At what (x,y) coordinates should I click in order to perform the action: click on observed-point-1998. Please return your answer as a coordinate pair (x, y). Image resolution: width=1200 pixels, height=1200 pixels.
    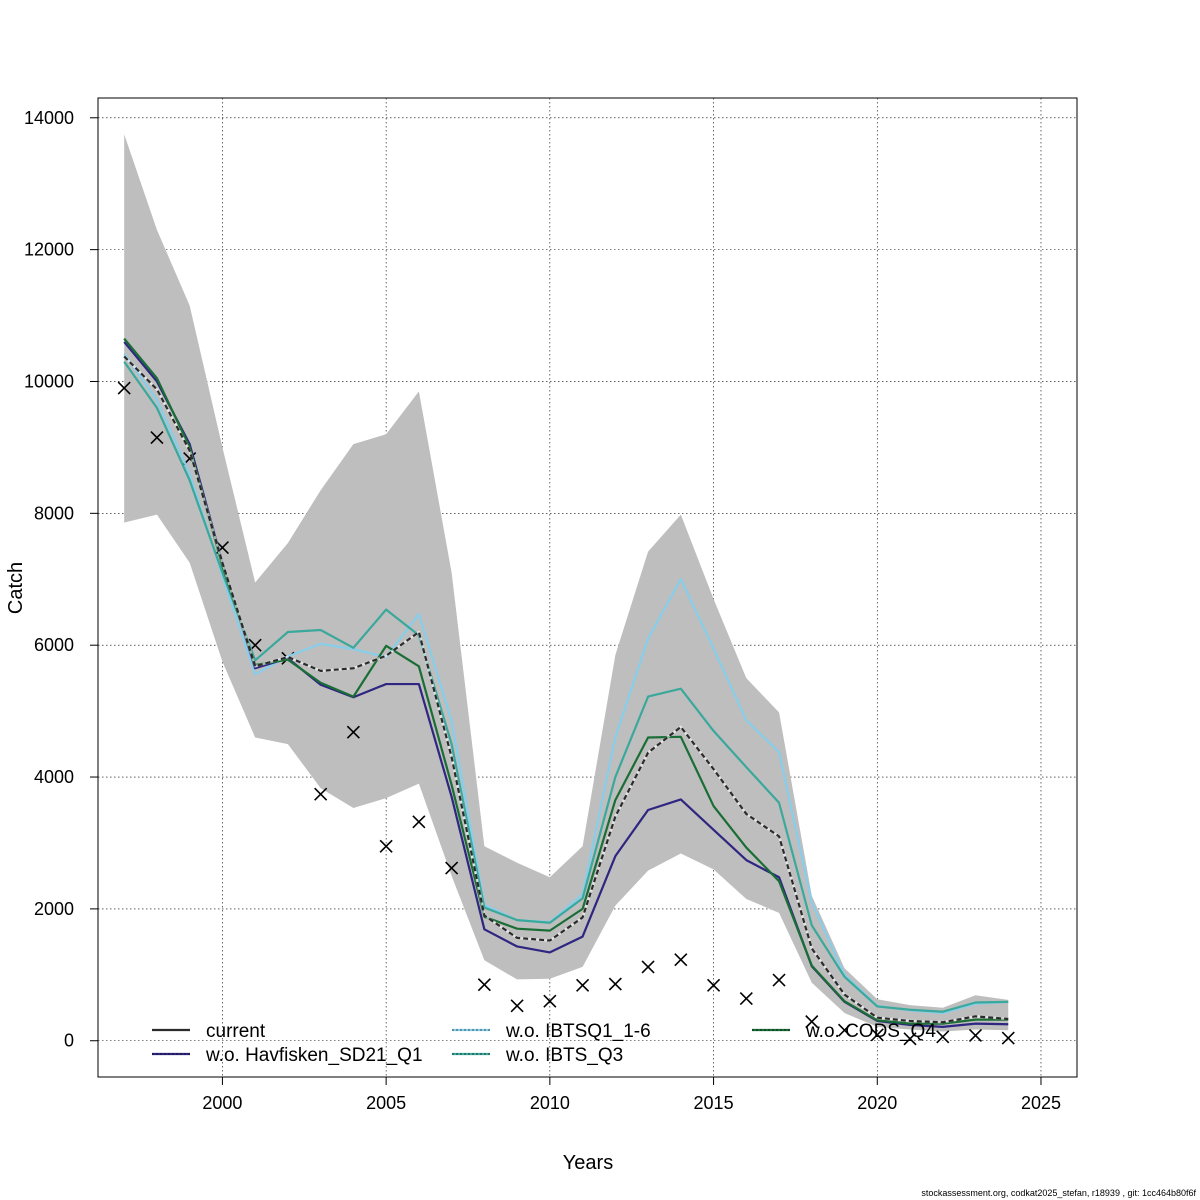
    Looking at the image, I should click on (157, 437).